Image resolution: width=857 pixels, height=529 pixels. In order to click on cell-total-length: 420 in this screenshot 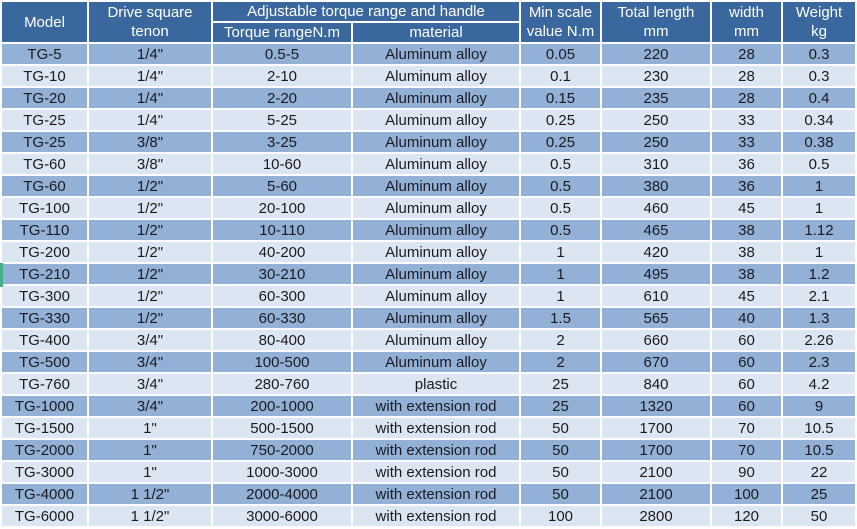, I will do `click(656, 252)`.